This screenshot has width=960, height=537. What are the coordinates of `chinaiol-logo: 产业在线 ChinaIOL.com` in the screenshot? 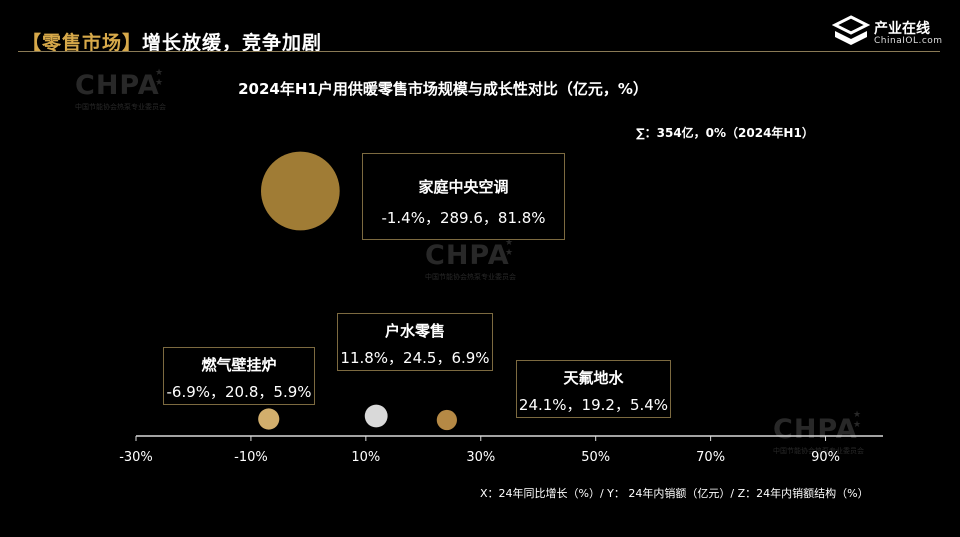 It's located at (889, 33).